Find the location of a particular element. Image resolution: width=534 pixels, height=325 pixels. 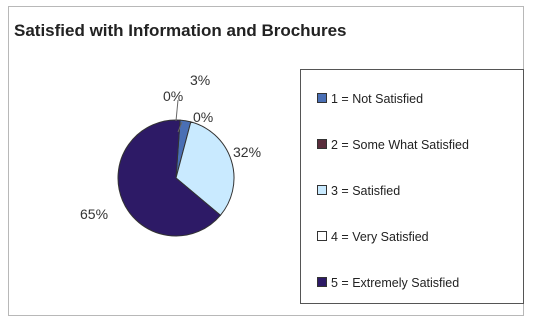

legend-label-1: 1 = Not Satisfied is located at coordinates (377, 99).